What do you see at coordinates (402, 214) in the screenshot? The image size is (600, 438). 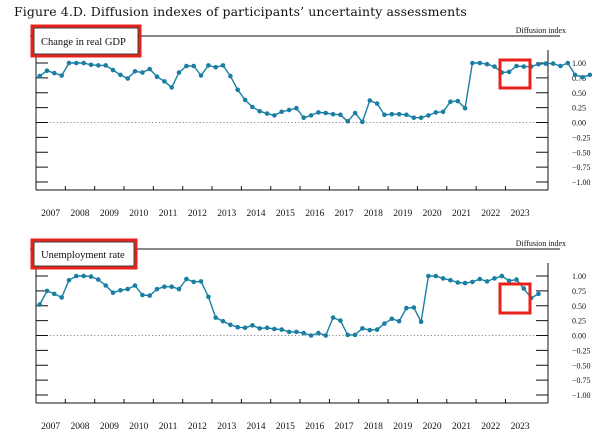 I see `x-tick-label: 2019` at bounding box center [402, 214].